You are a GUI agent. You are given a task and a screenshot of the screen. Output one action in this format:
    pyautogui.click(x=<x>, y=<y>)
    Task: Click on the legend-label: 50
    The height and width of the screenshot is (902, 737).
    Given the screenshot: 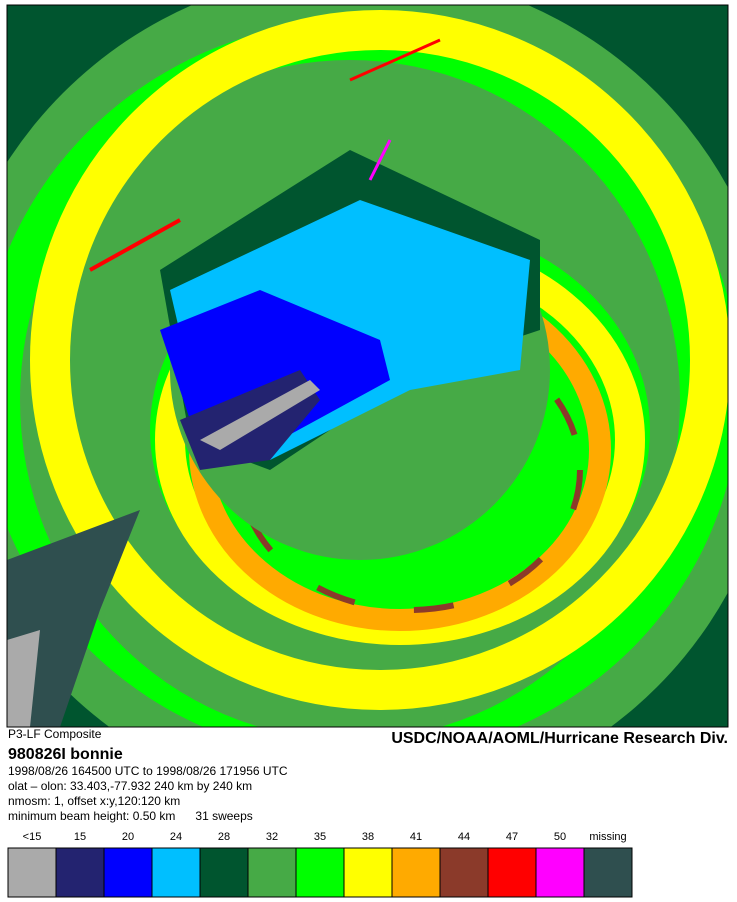 What is the action you would take?
    pyautogui.click(x=560, y=837)
    